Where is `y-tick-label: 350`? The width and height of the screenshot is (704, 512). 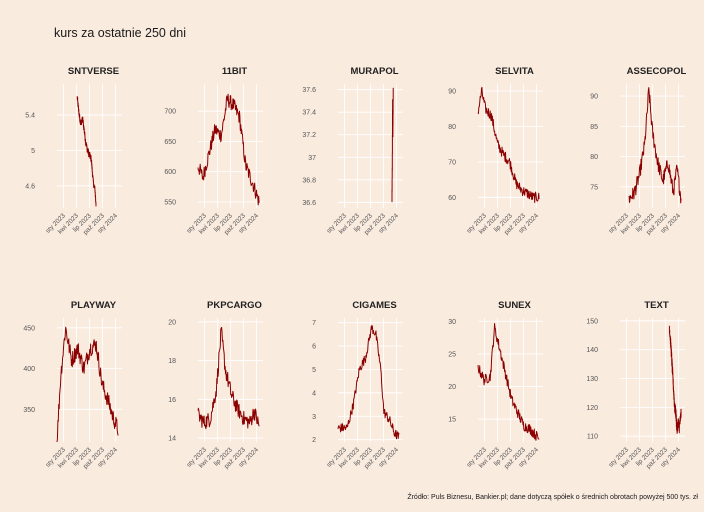
y-tick-label: 350 is located at coordinates (29, 410).